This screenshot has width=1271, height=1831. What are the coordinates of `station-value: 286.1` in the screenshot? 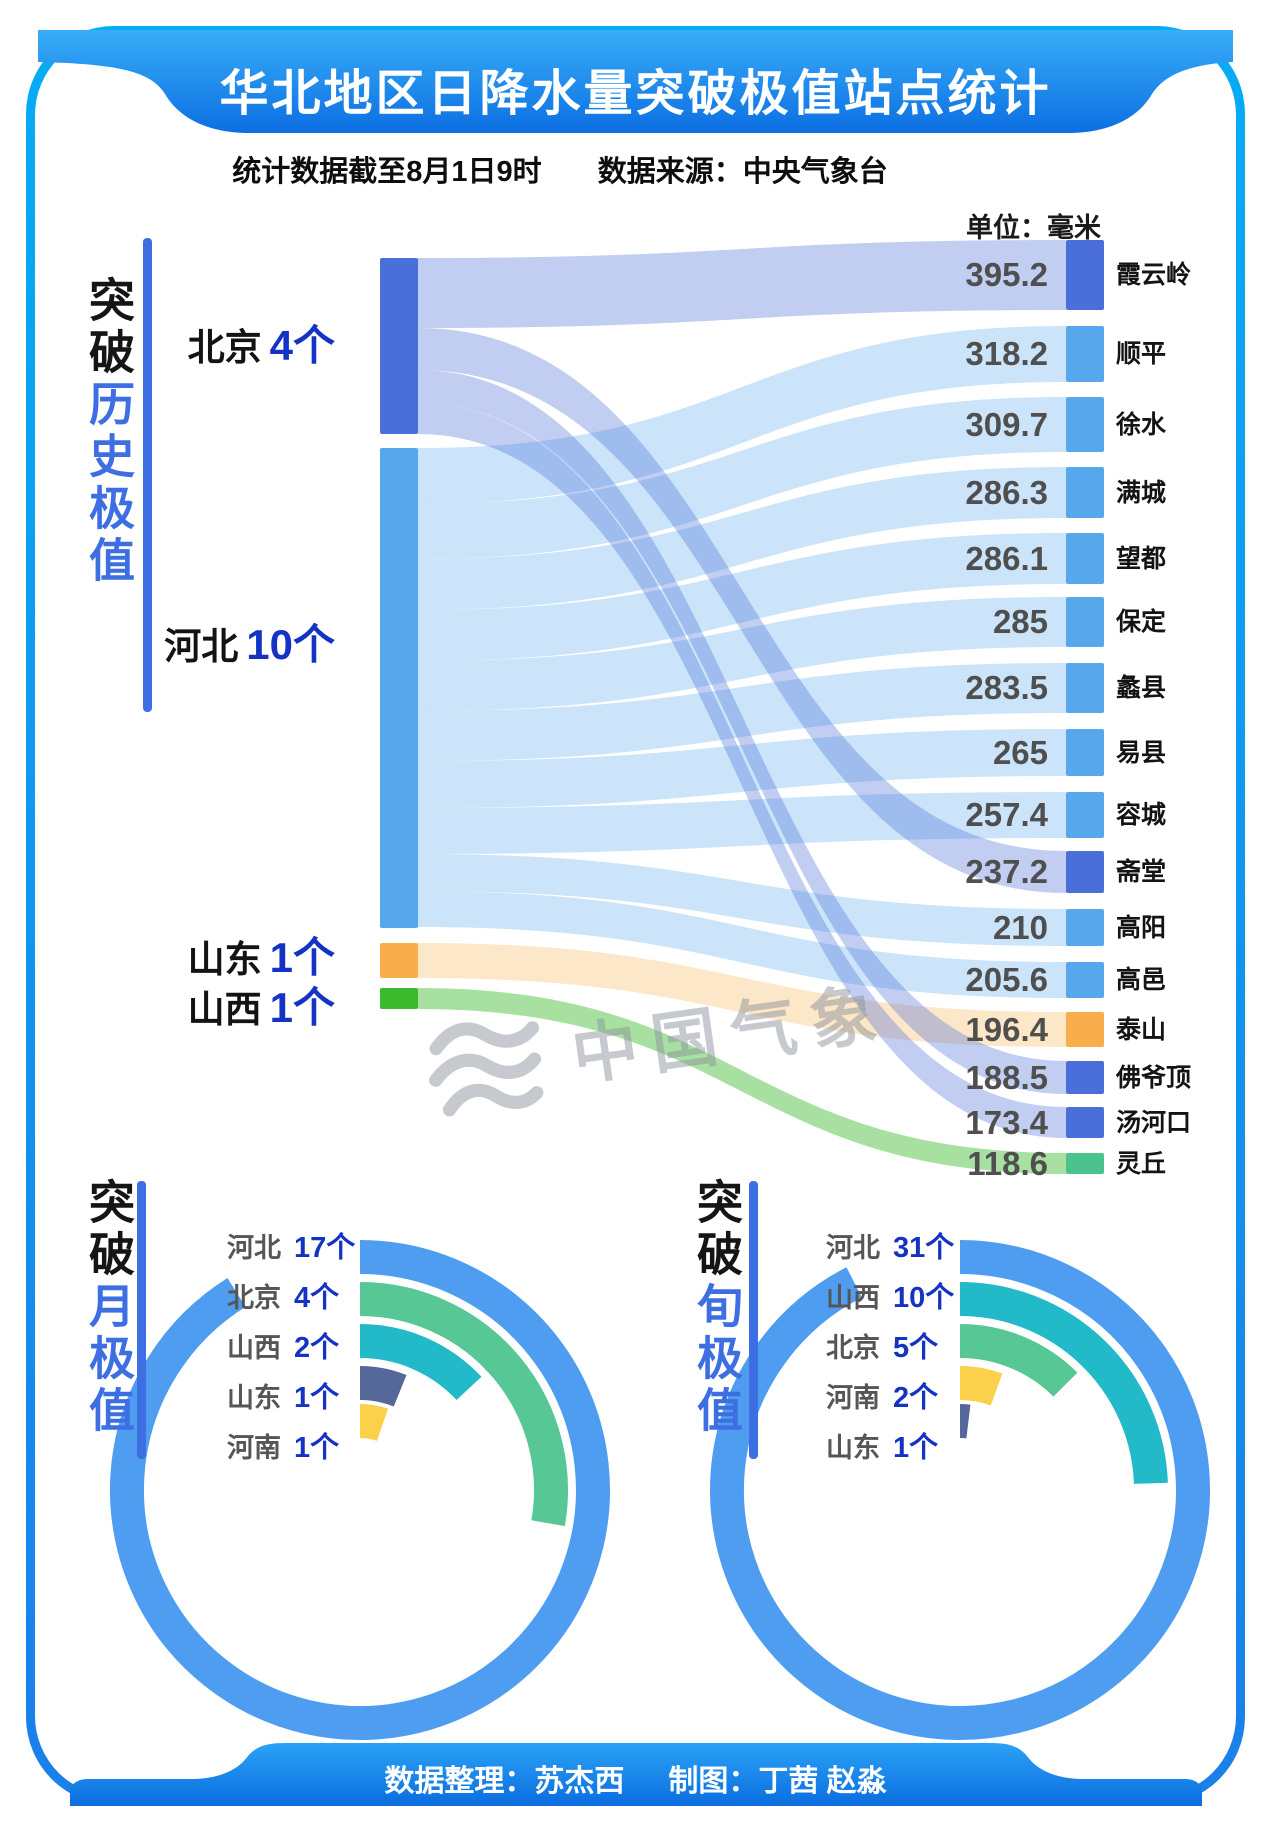 It's located at (1006, 558).